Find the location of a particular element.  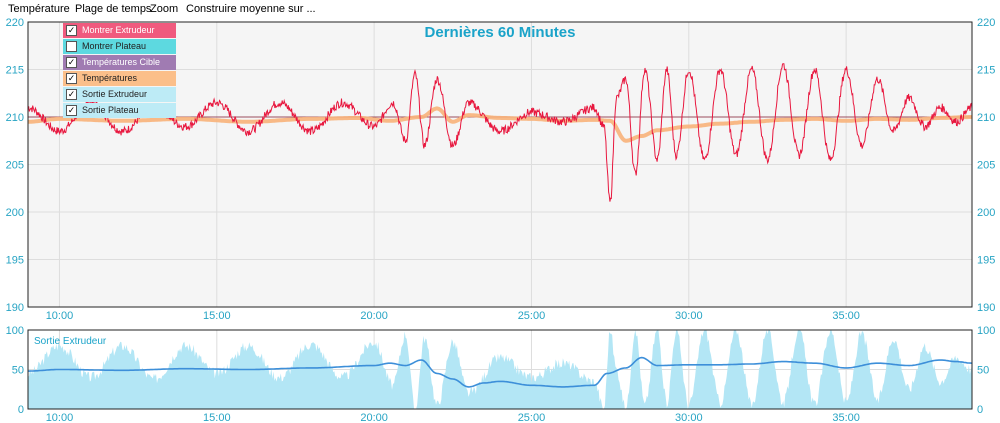

legend-show-bed: Montrer Plateau is located at coordinates (119, 46).